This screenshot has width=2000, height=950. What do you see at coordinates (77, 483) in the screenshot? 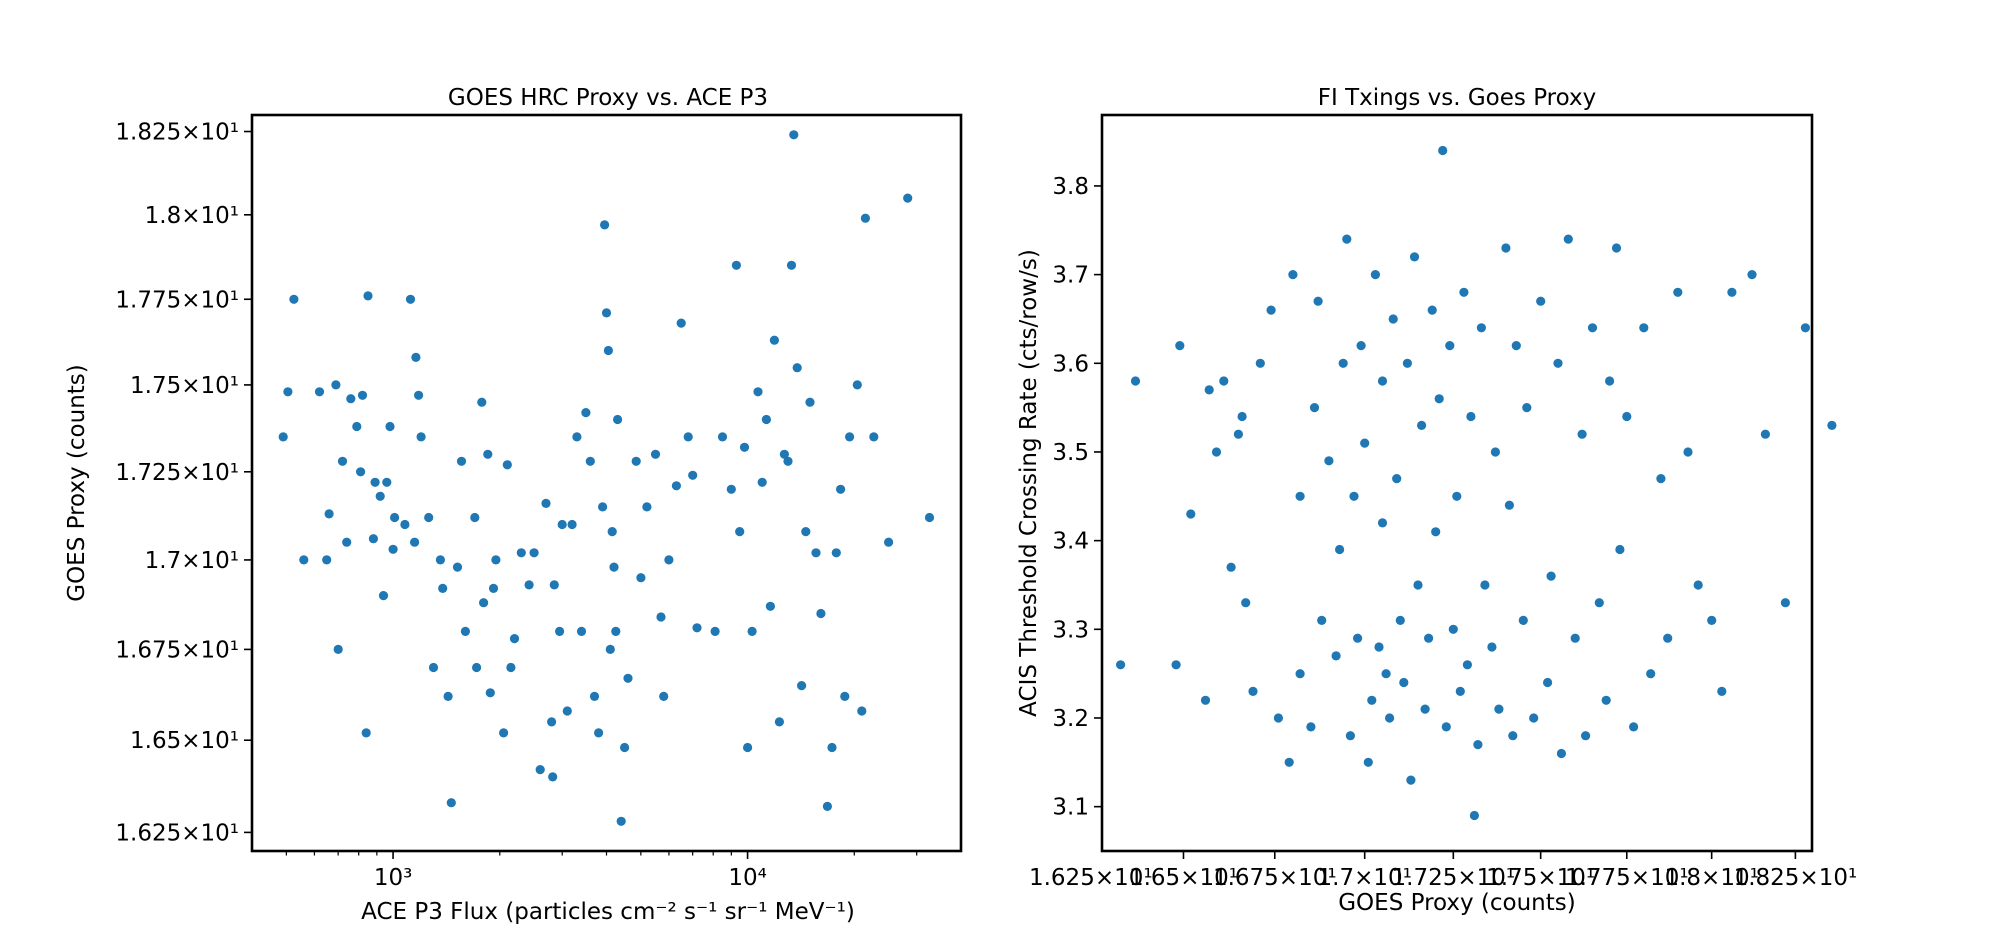
I see `y-axis-label: GOES Proxy (counts)` at bounding box center [77, 483].